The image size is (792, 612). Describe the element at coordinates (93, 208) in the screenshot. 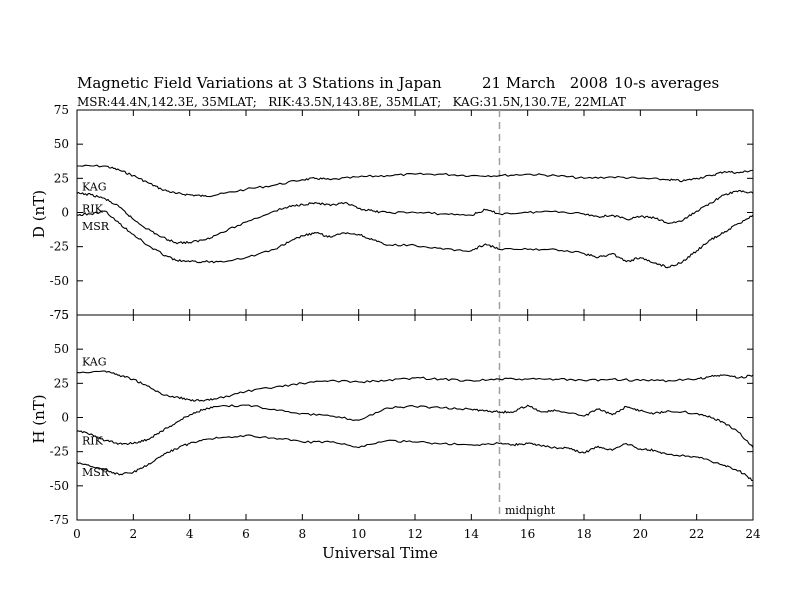

I see `top-series-label-rik: RIK` at that location.